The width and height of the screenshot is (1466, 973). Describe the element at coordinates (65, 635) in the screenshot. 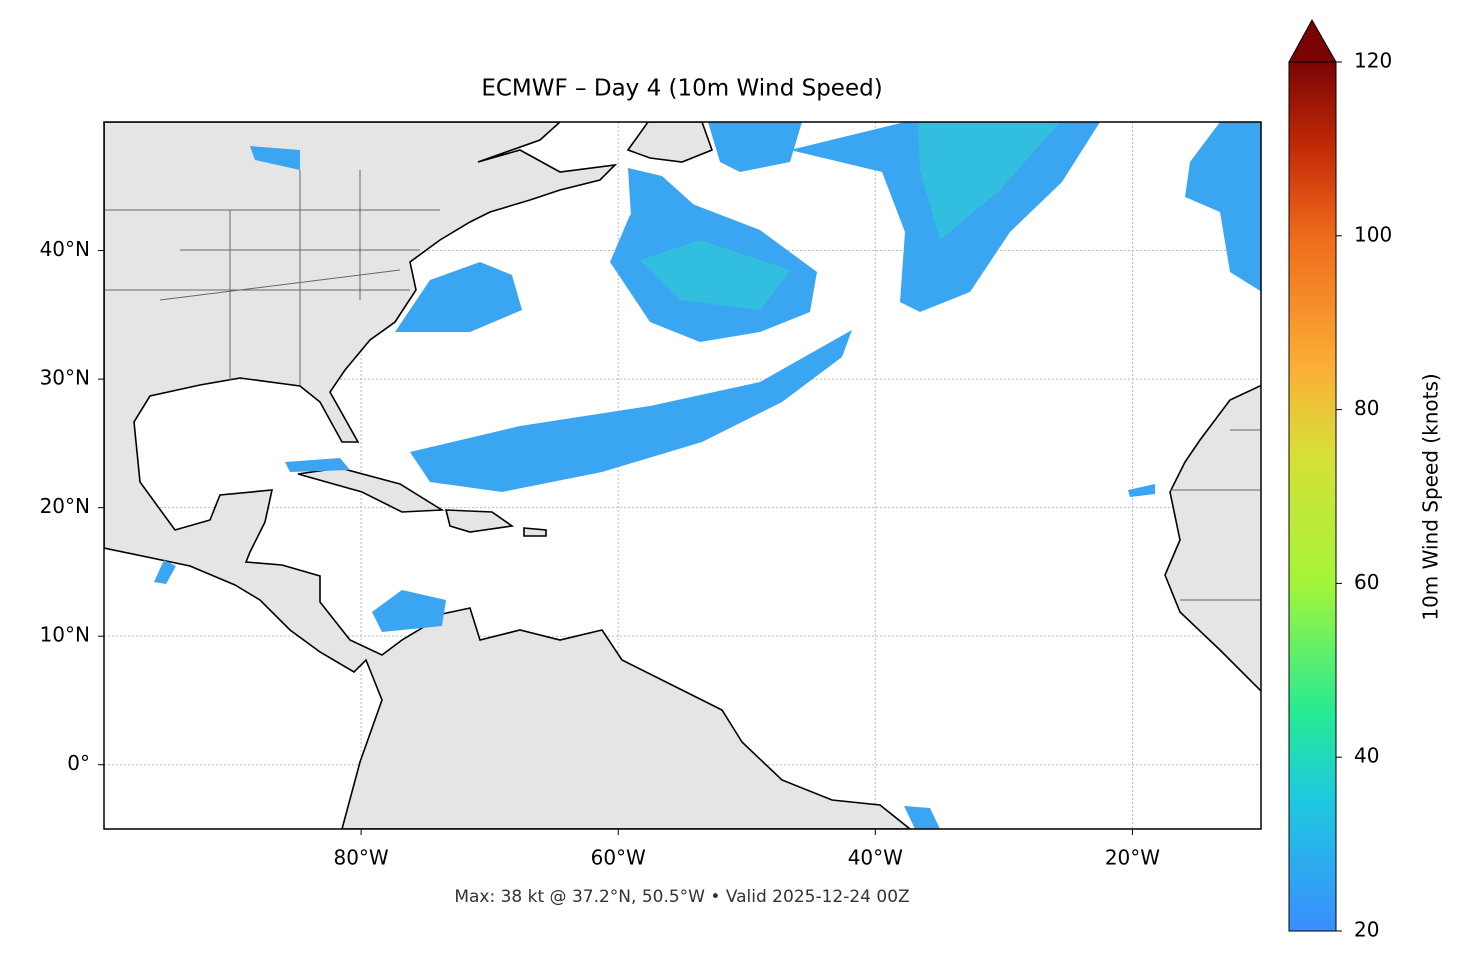

I see `y-tick-label: 10°N` at that location.